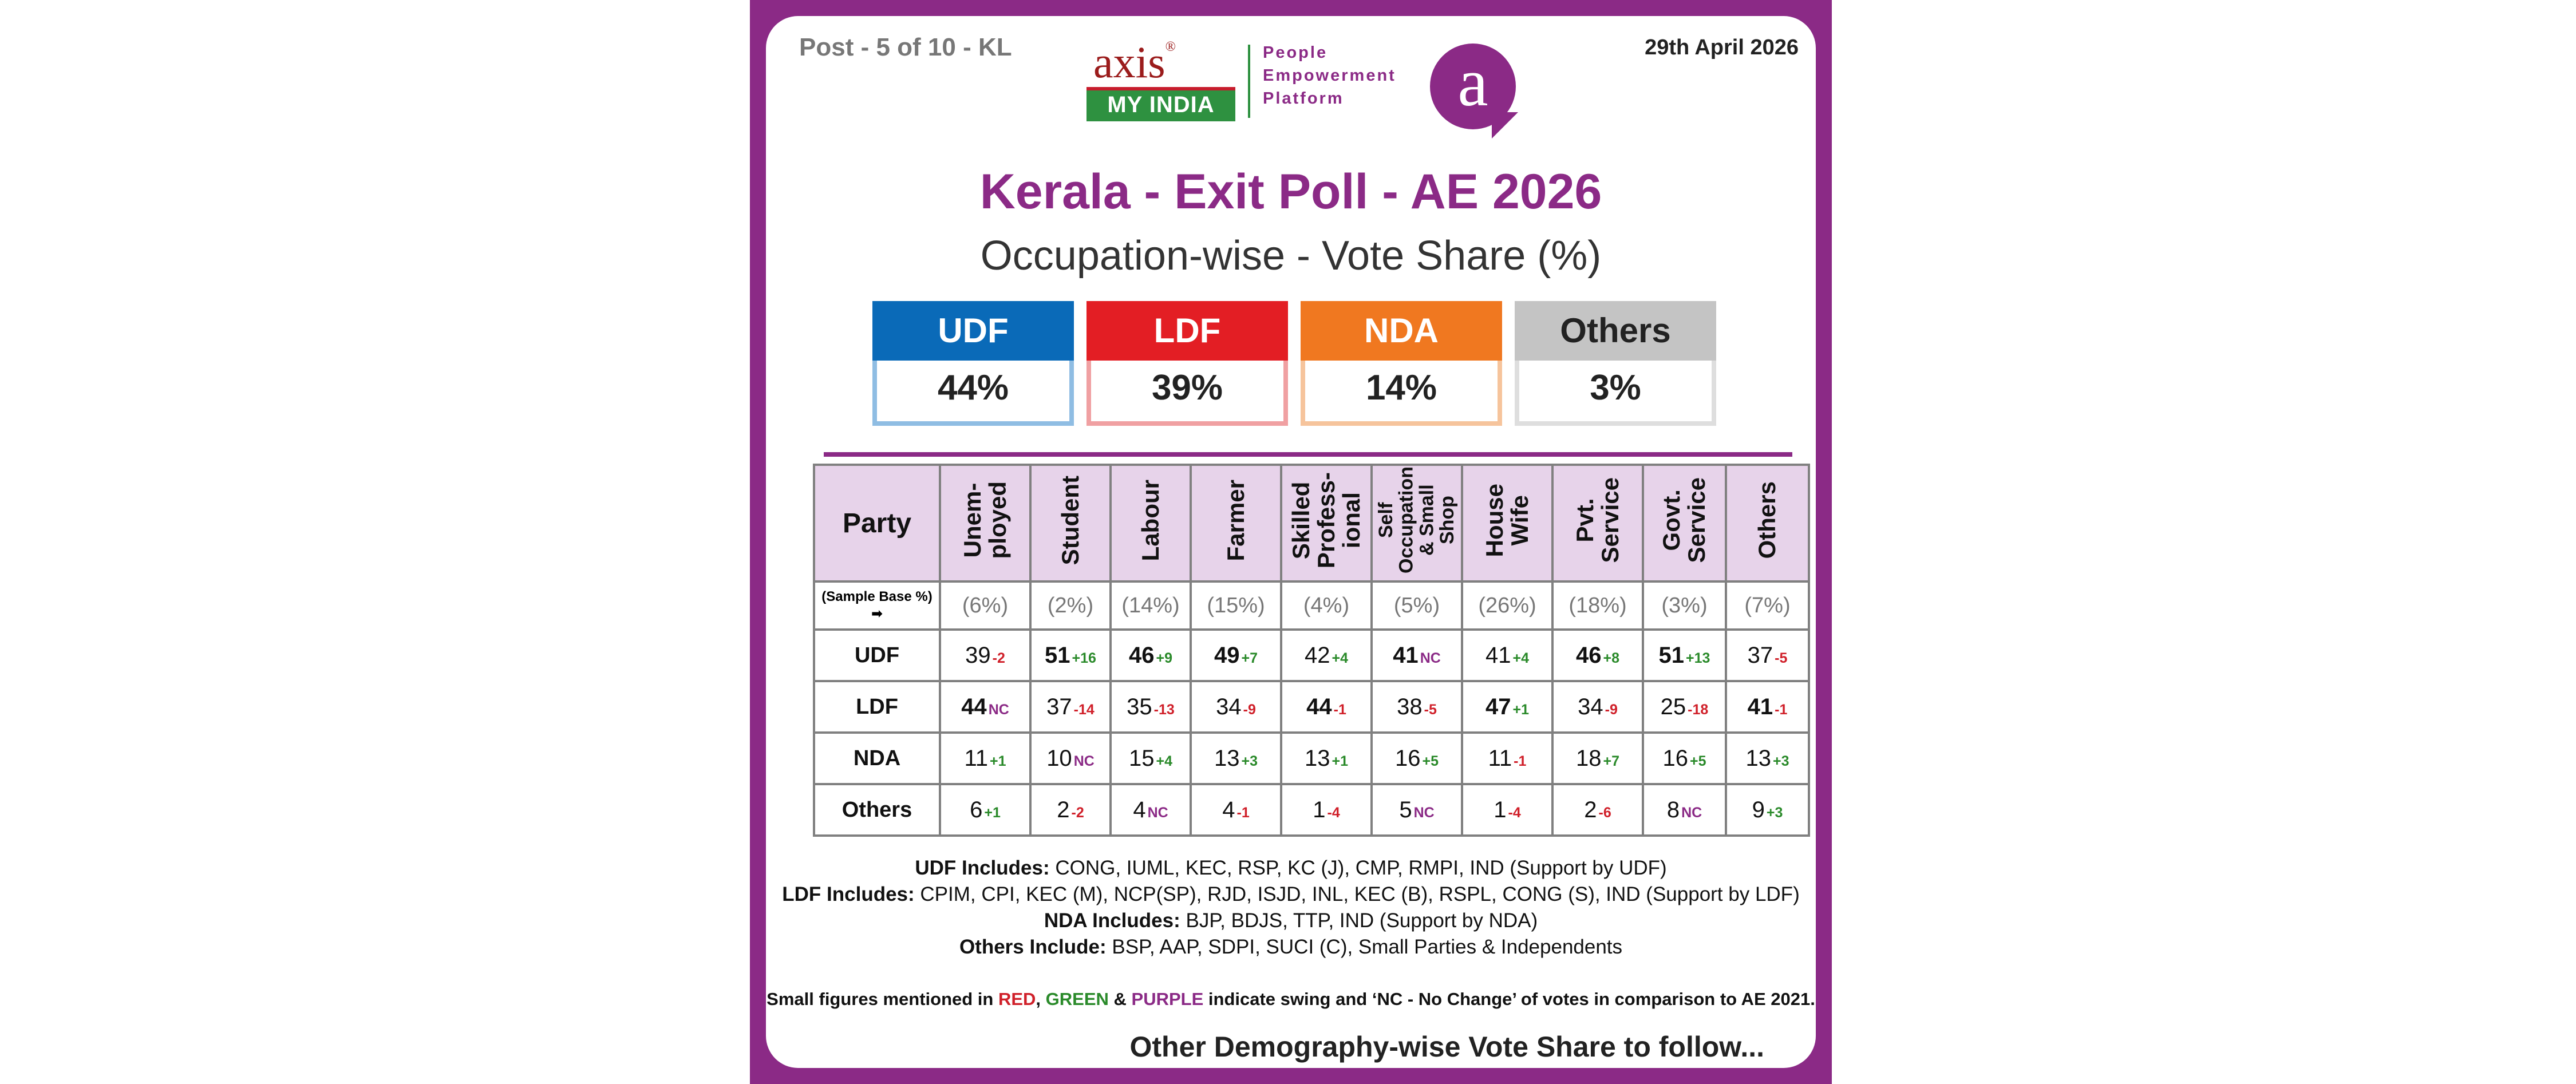 This screenshot has width=2576, height=1084. What do you see at coordinates (1473, 86) in the screenshot?
I see `speech-bubble-icon: a` at bounding box center [1473, 86].